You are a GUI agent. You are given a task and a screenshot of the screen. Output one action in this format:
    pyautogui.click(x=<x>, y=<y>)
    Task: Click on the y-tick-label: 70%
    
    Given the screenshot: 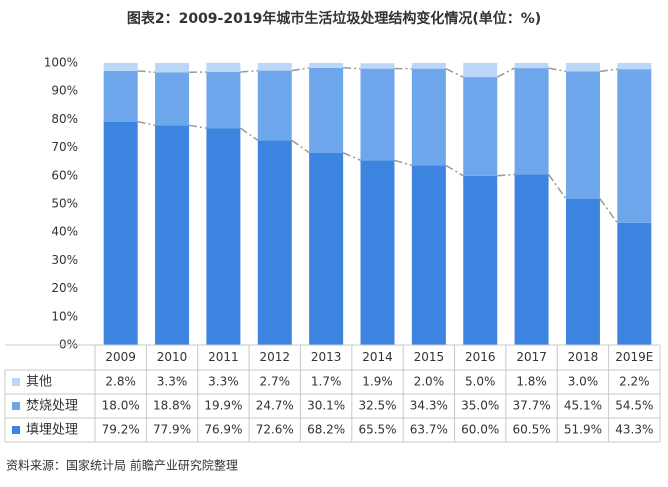 What is the action you would take?
    pyautogui.click(x=64, y=147)
    